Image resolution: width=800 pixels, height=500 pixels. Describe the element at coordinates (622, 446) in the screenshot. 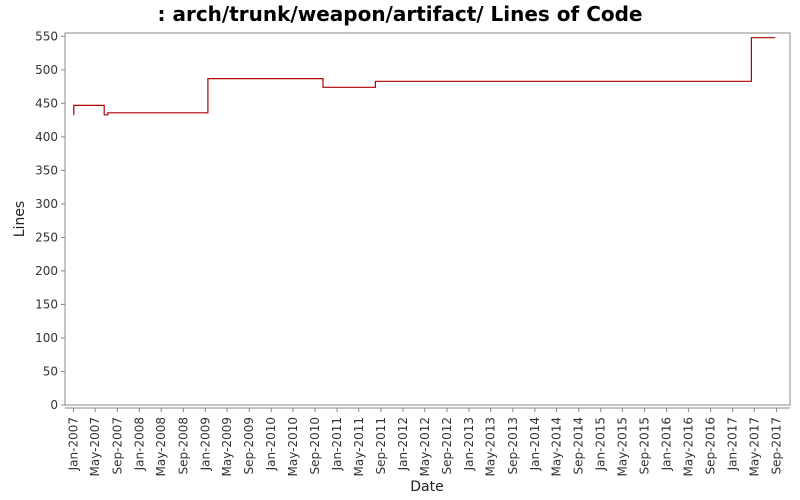

I see `x-tick-label: May-2015` at that location.